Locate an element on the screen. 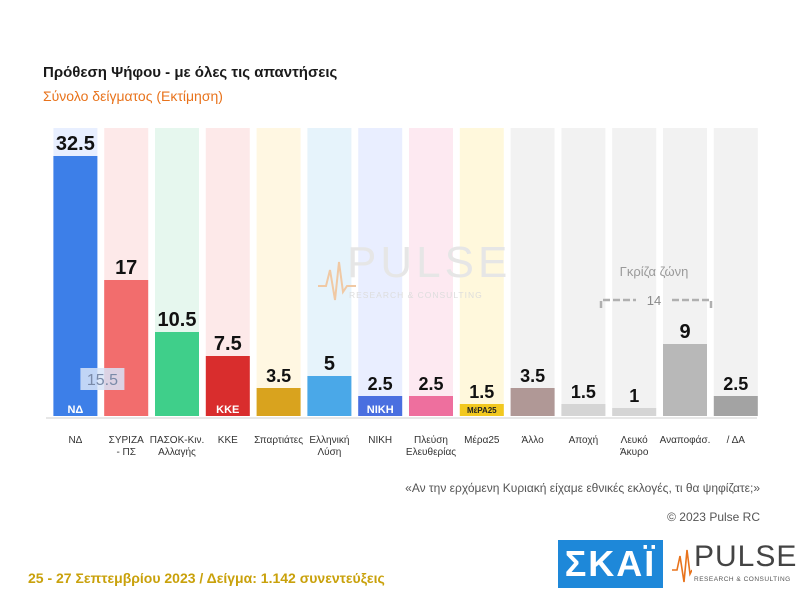 This screenshot has height=600, width=800. tick-label: Λύση is located at coordinates (329, 452).